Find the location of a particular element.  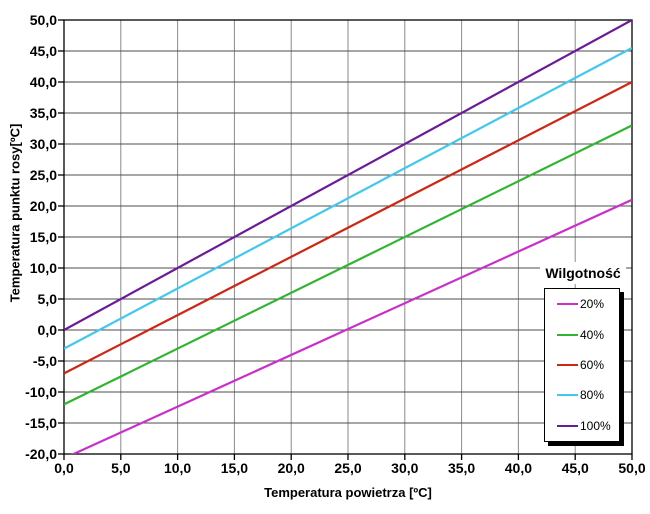

x-tick-label: 40,0 is located at coordinates (518, 468).